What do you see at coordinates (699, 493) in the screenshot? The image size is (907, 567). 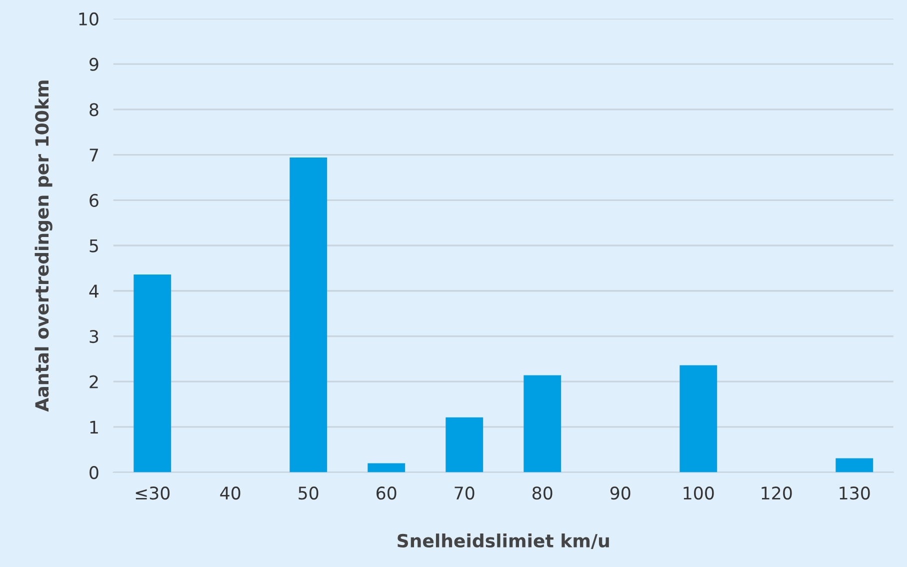 I see `x-tick-label: 100` at bounding box center [699, 493].